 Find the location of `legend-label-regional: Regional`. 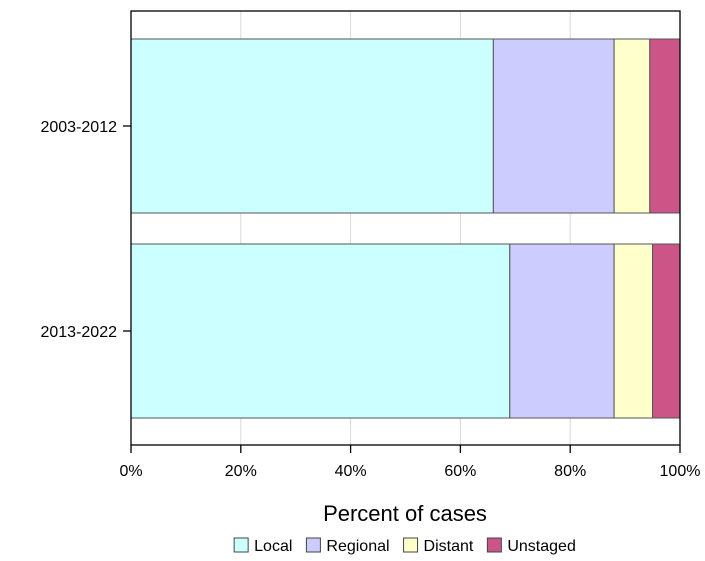

legend-label-regional: Regional is located at coordinates (357, 546).